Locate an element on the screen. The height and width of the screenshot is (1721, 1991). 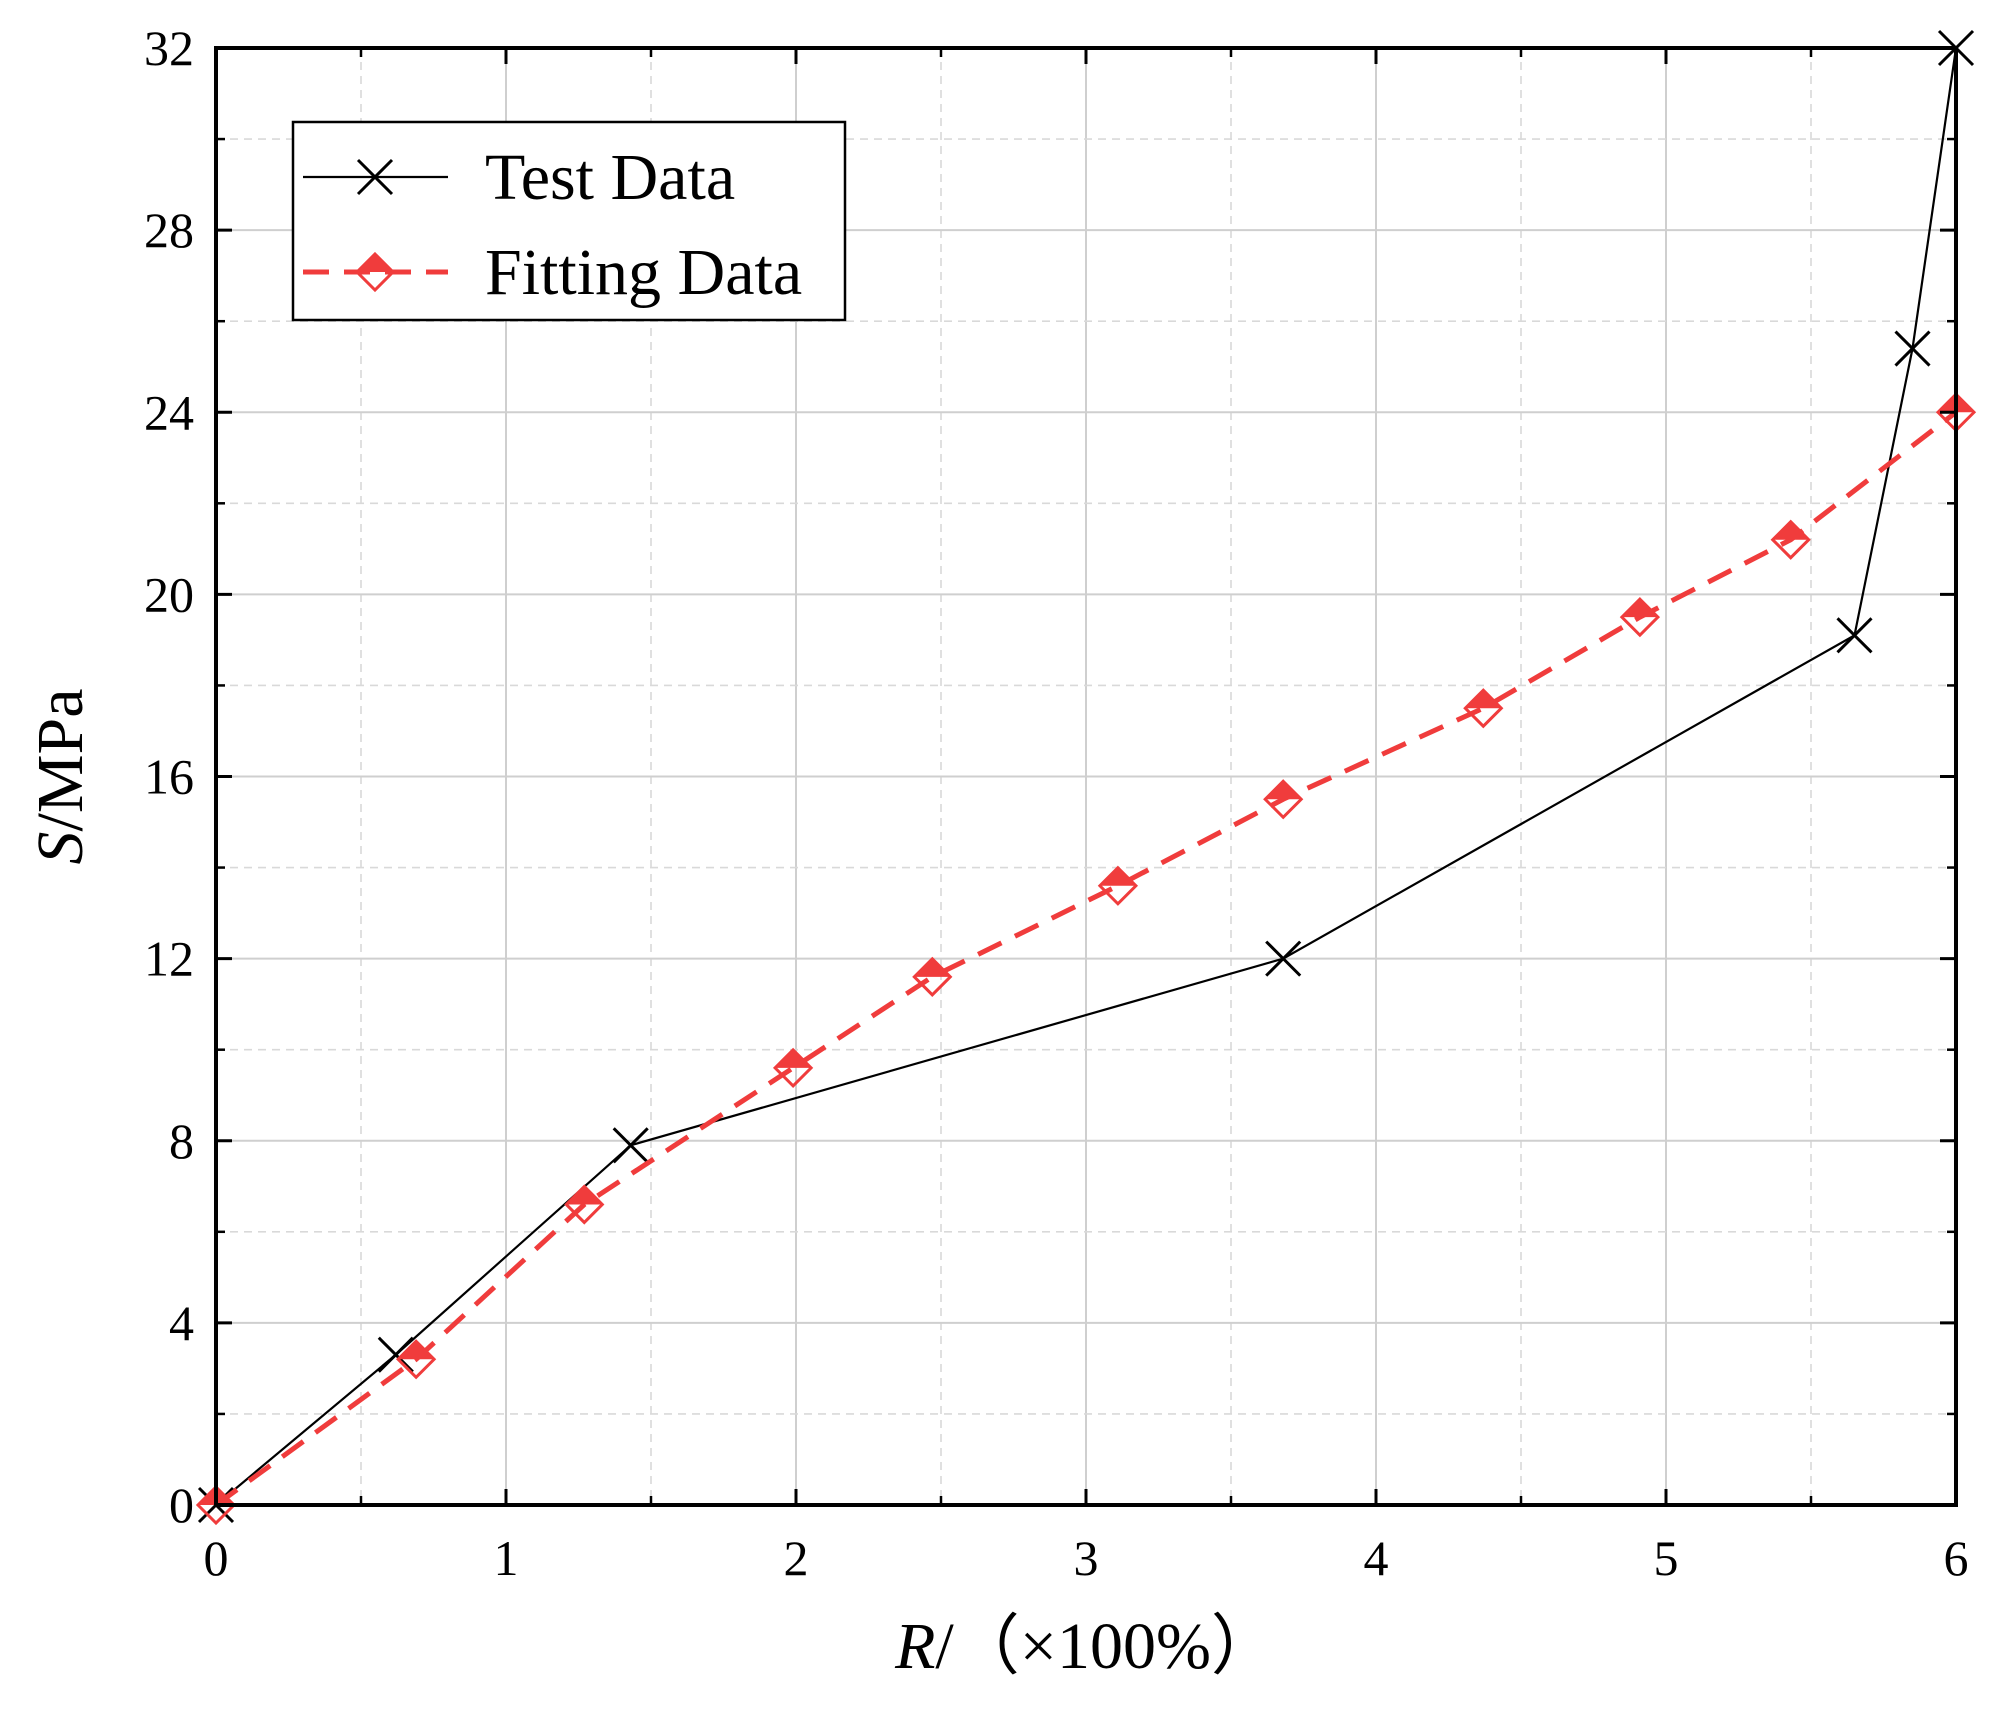
y-tick-label: 12 is located at coordinates (169, 959).